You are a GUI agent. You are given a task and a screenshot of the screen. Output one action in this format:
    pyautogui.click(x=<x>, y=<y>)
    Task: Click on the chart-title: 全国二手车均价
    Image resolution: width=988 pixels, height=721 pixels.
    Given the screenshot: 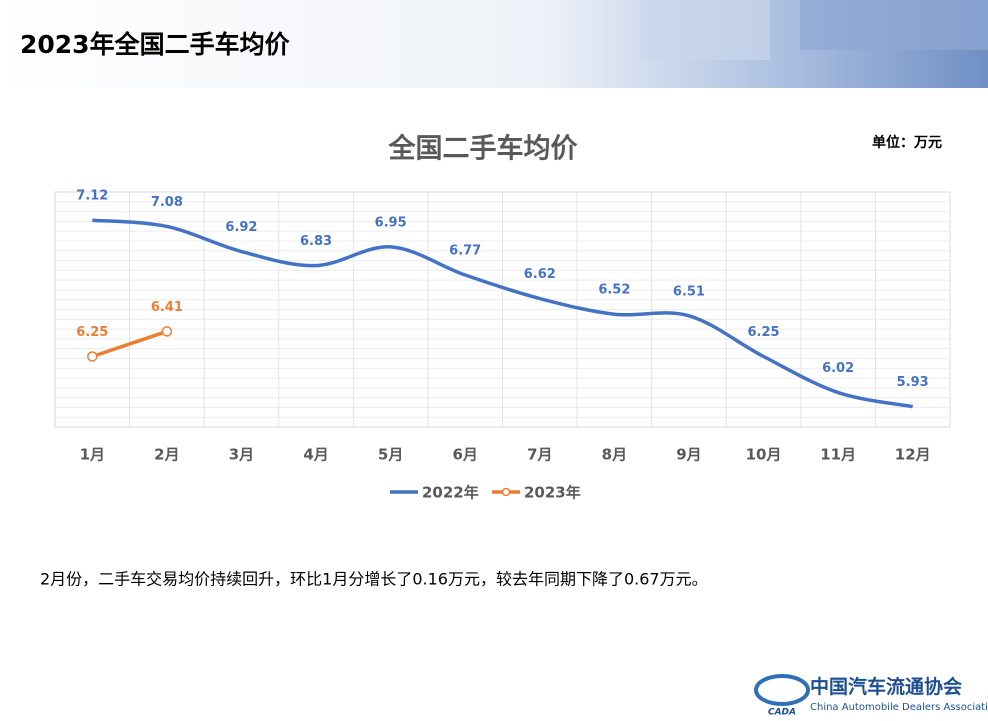 What is the action you would take?
    pyautogui.click(x=483, y=149)
    